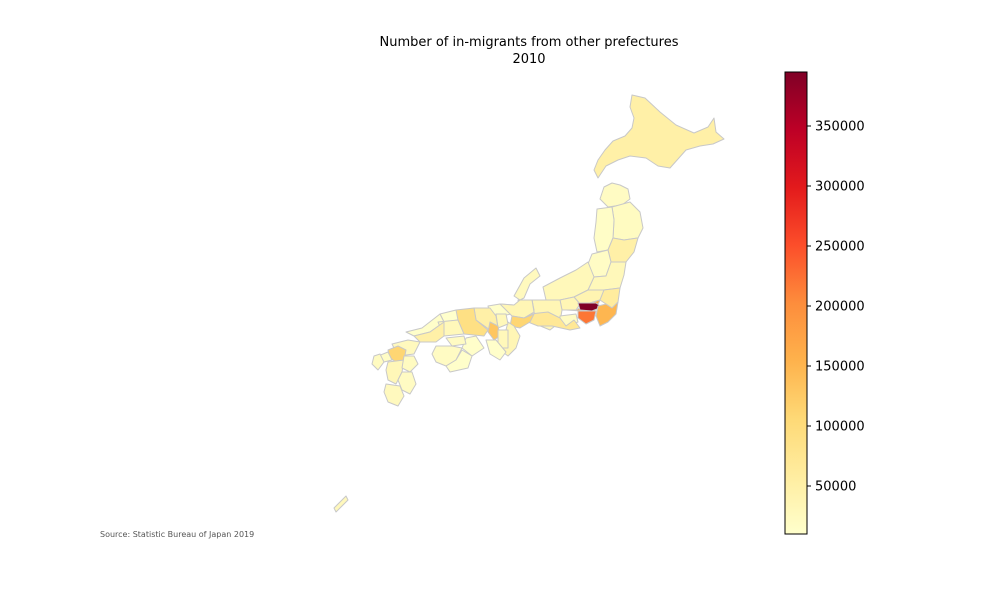  I want to click on prefecture-tokushima, so click(473, 346).